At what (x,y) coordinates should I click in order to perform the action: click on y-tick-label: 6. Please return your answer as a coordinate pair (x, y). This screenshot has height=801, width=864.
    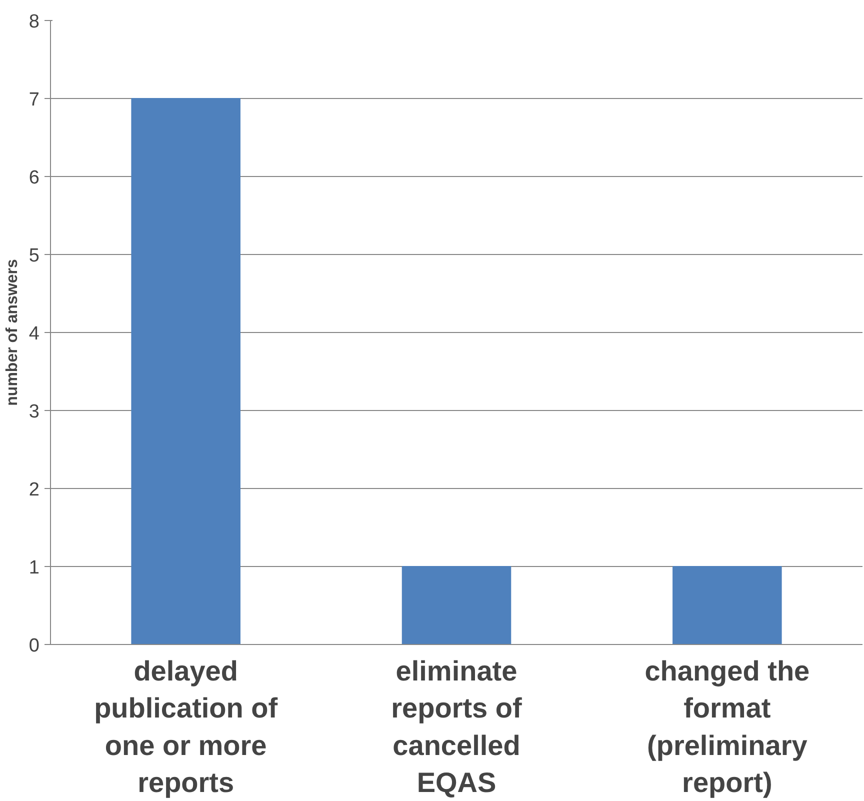
    Looking at the image, I should click on (34, 178).